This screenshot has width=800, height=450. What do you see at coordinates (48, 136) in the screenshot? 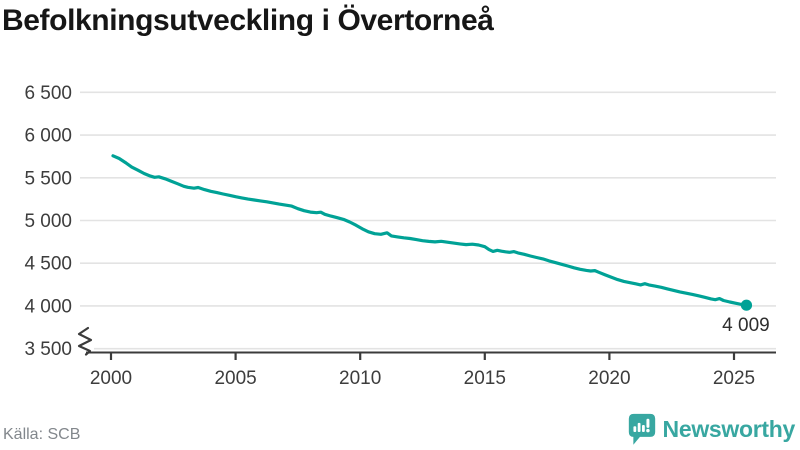
I see `y-tick-label: 6 000` at bounding box center [48, 136].